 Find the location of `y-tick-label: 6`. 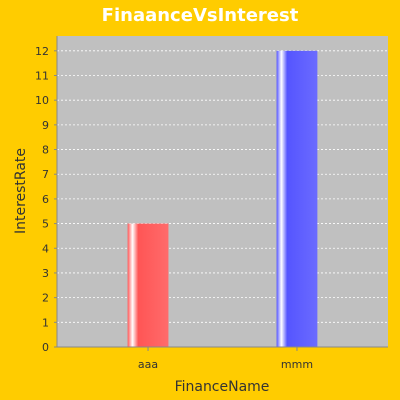

y-tick-label: 6 is located at coordinates (45, 199).